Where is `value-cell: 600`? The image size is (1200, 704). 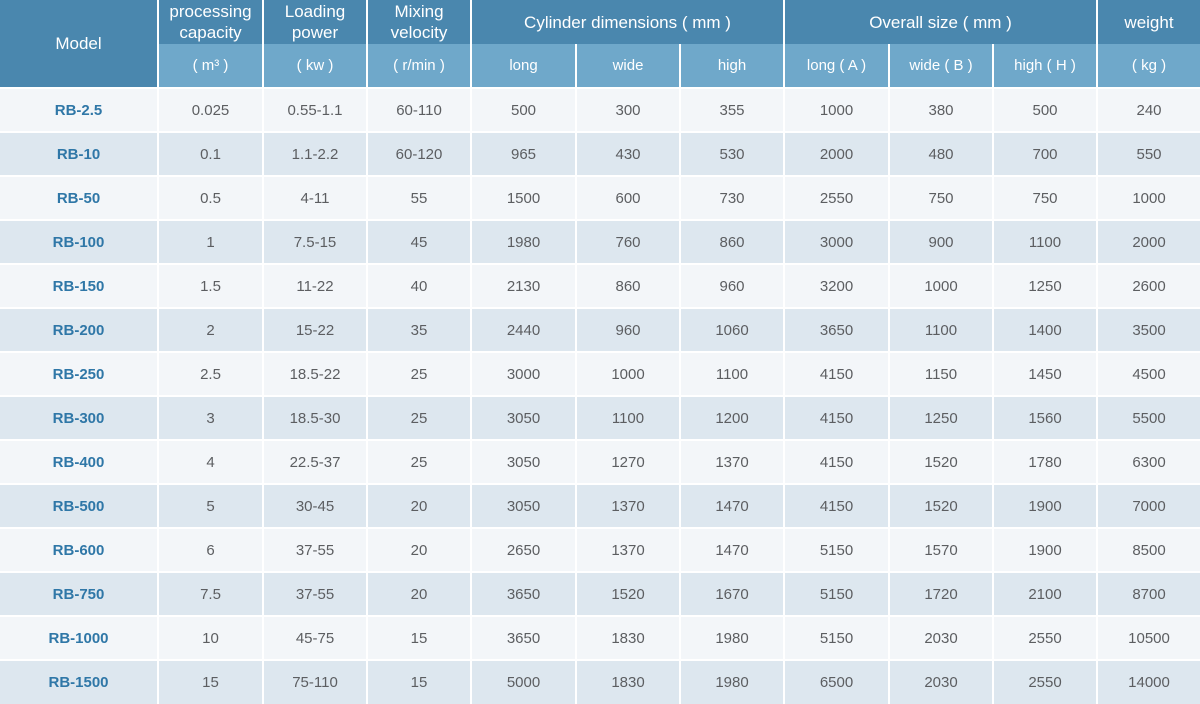 value-cell: 600 is located at coordinates (628, 198).